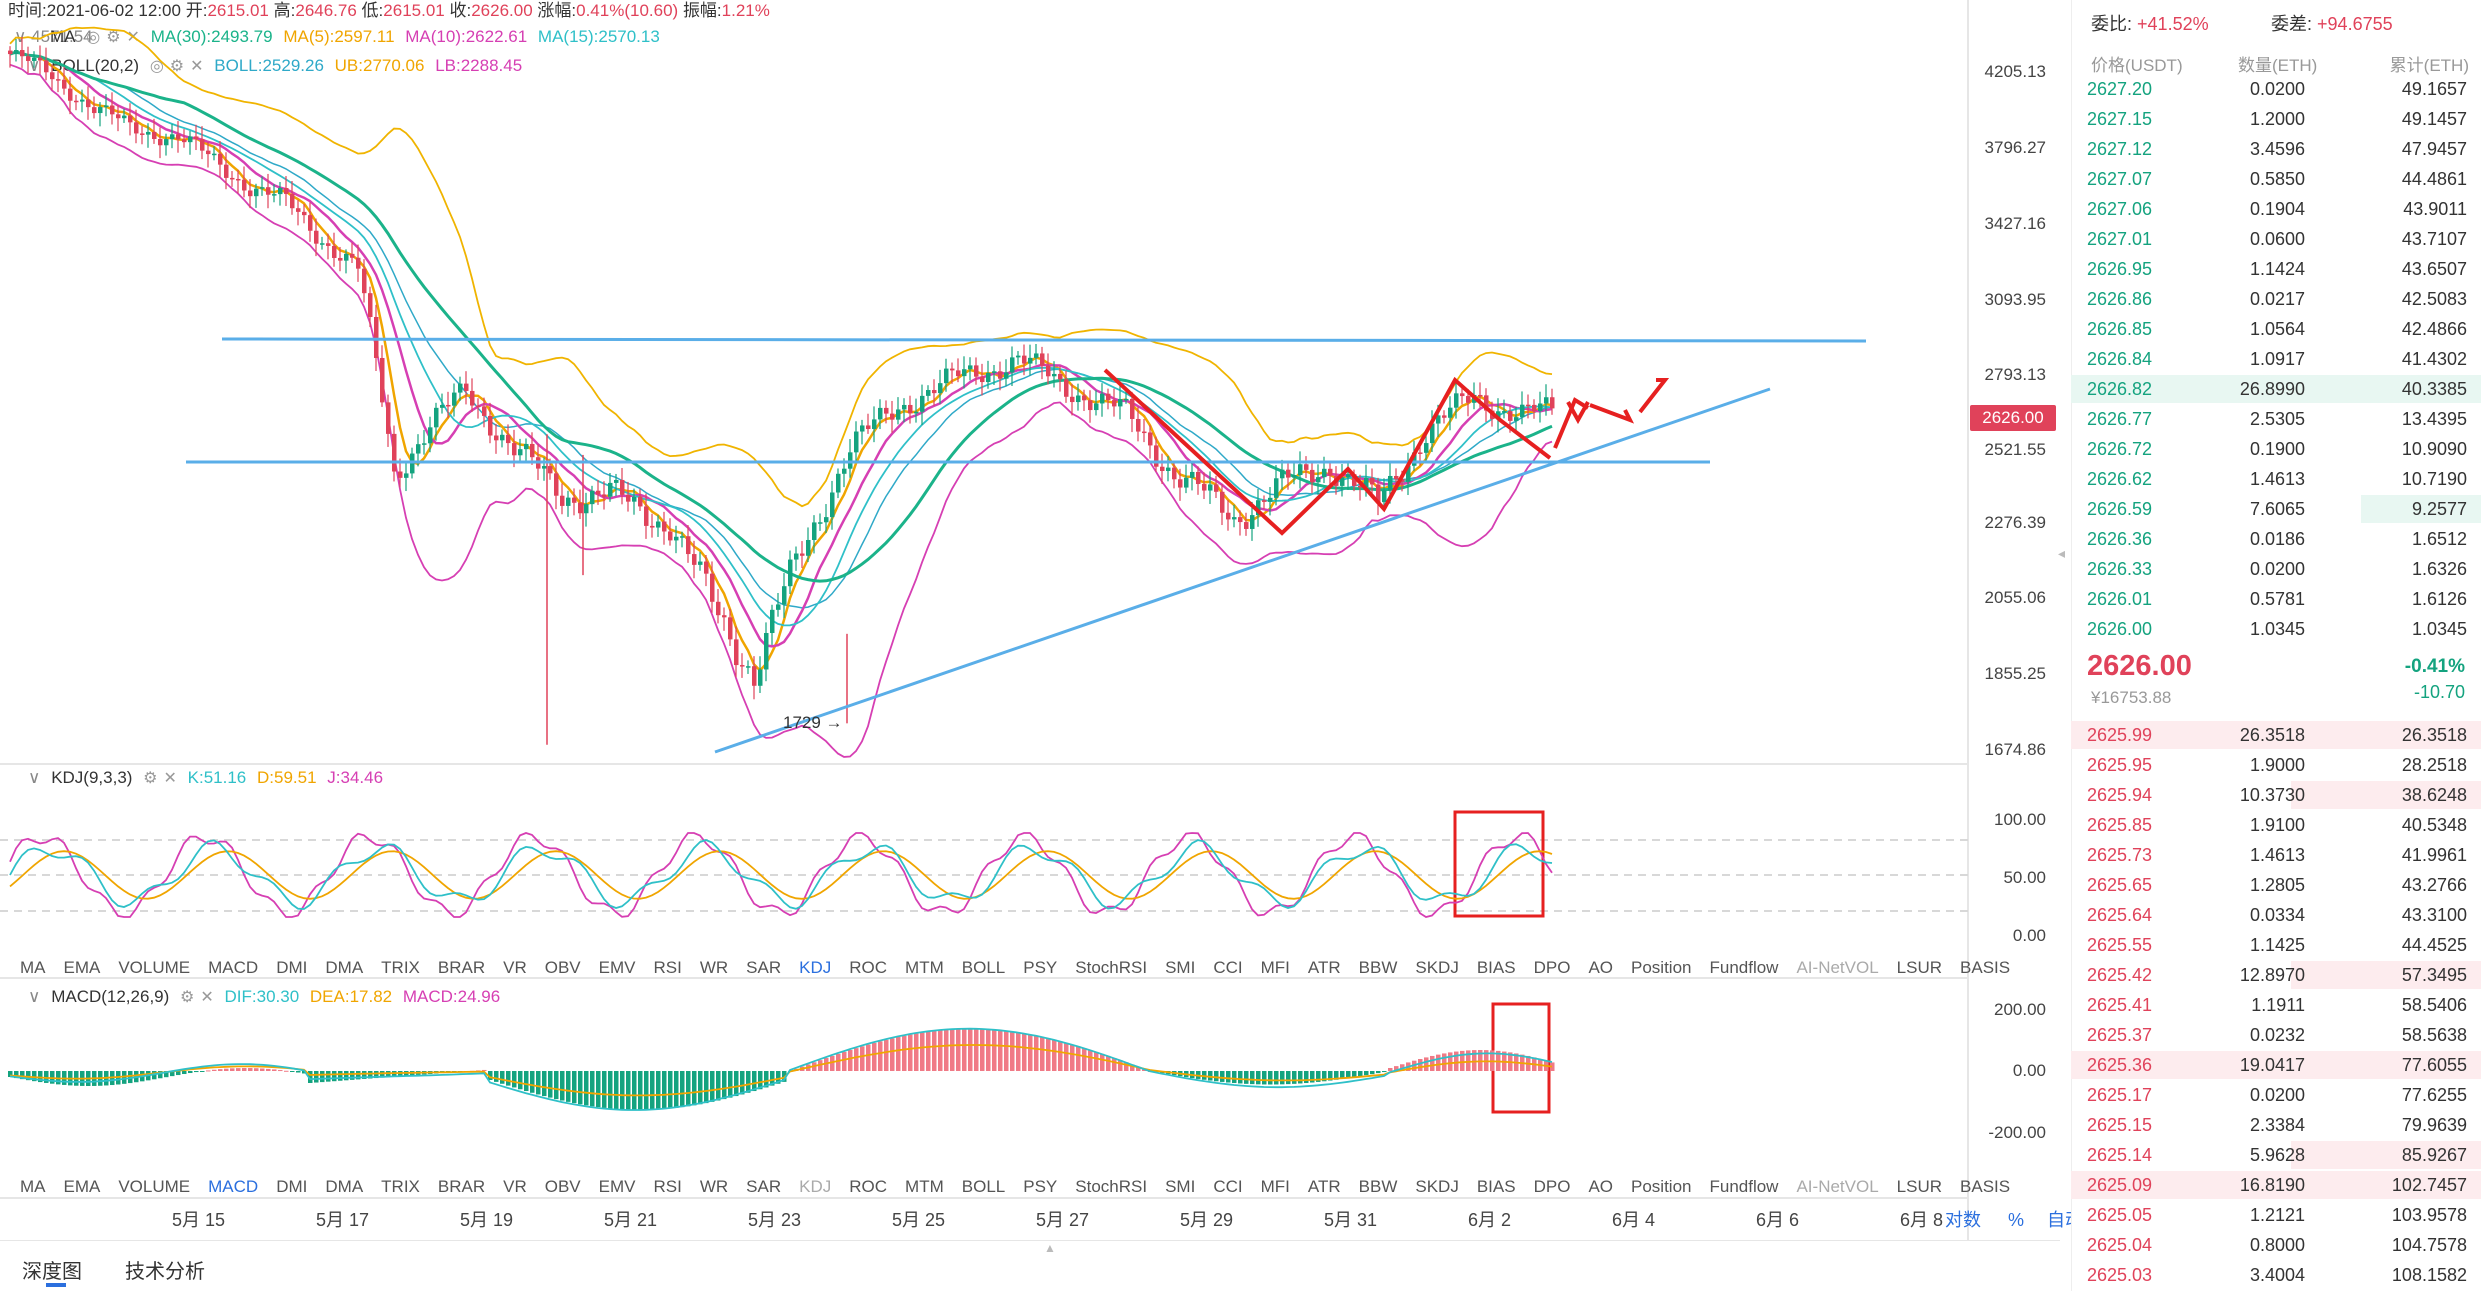 The image size is (2481, 1292). What do you see at coordinates (1111, 967) in the screenshot?
I see `indicator-tab-stochrsi: StochRSI` at bounding box center [1111, 967].